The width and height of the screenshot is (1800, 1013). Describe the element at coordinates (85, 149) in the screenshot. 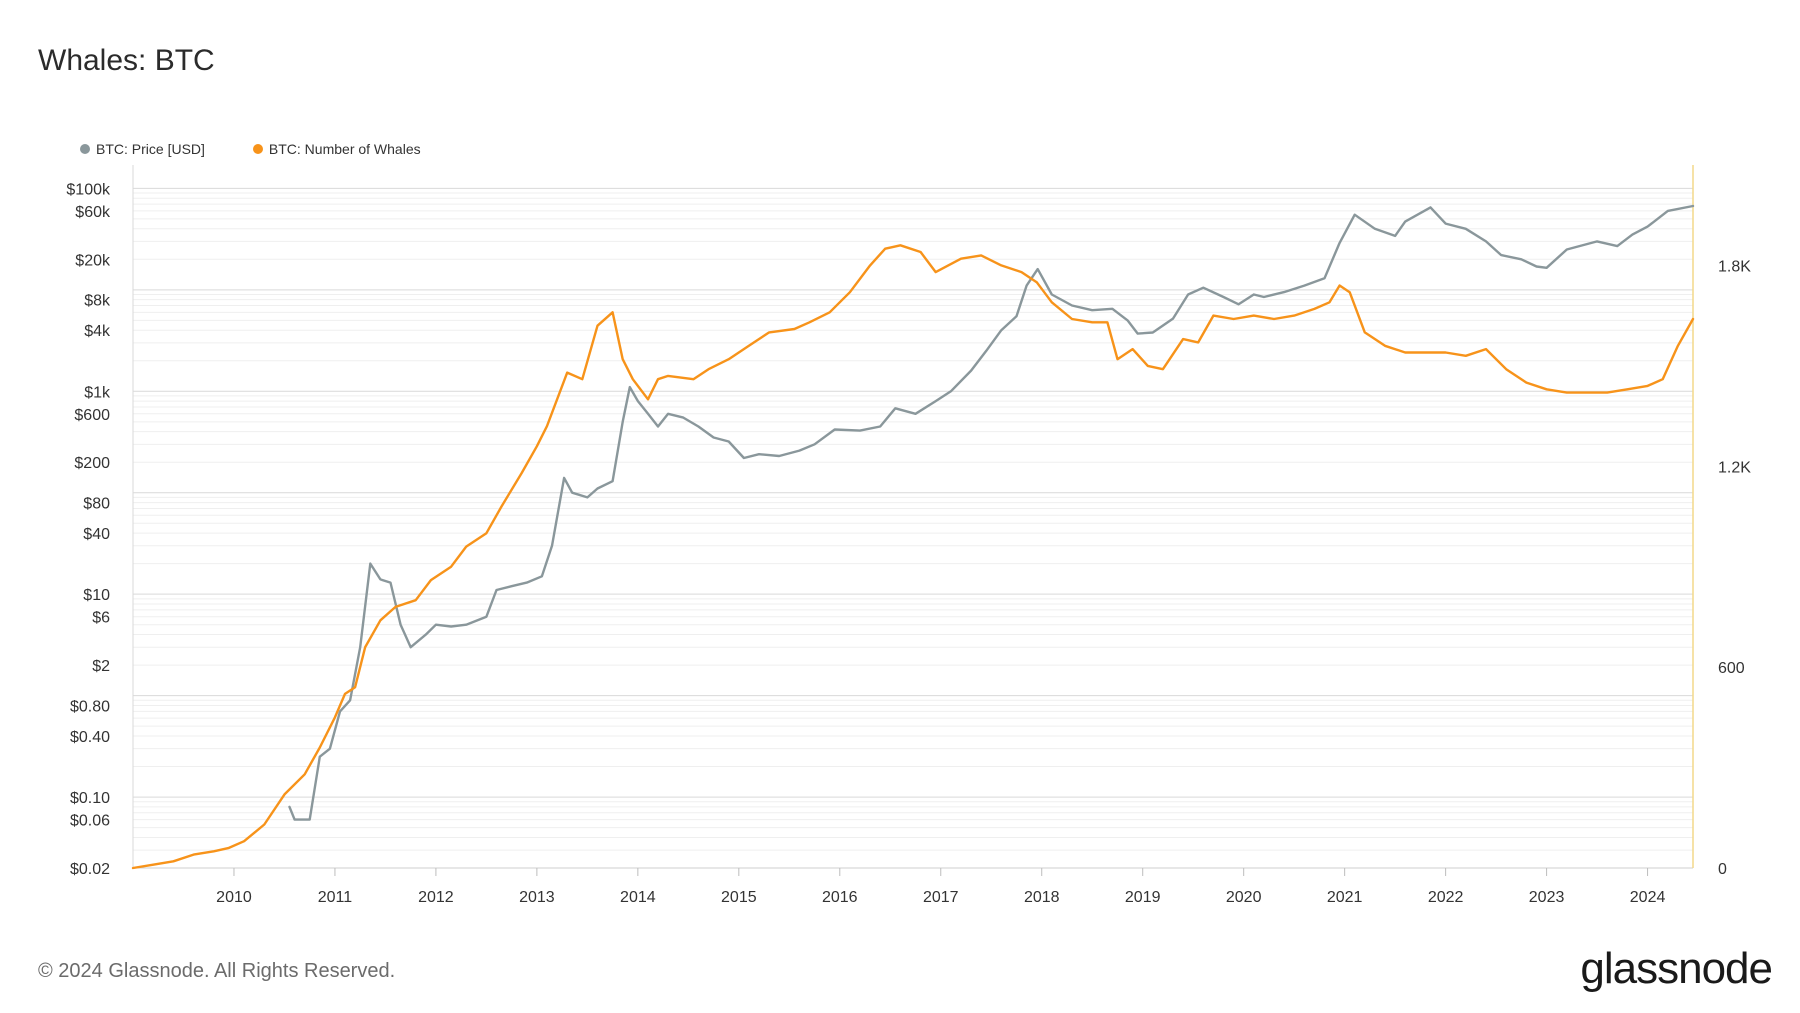

I see `legend-dot-price` at that location.